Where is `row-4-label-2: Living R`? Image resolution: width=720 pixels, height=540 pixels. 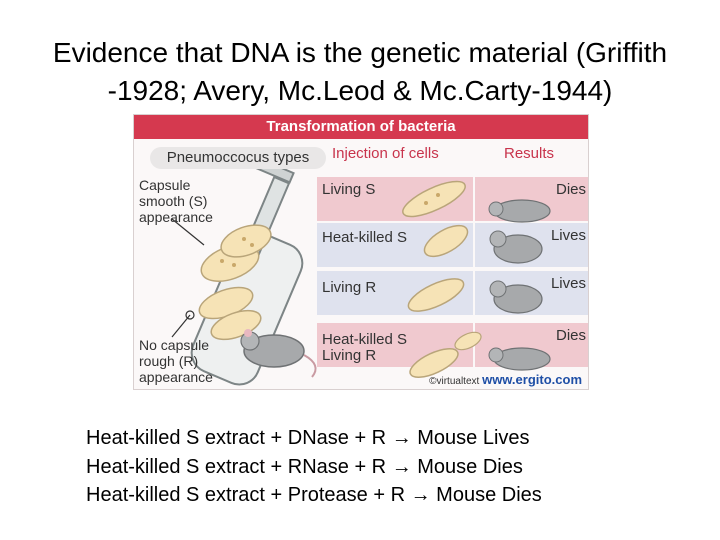
row-4-label-2: Living R is located at coordinates (349, 355).